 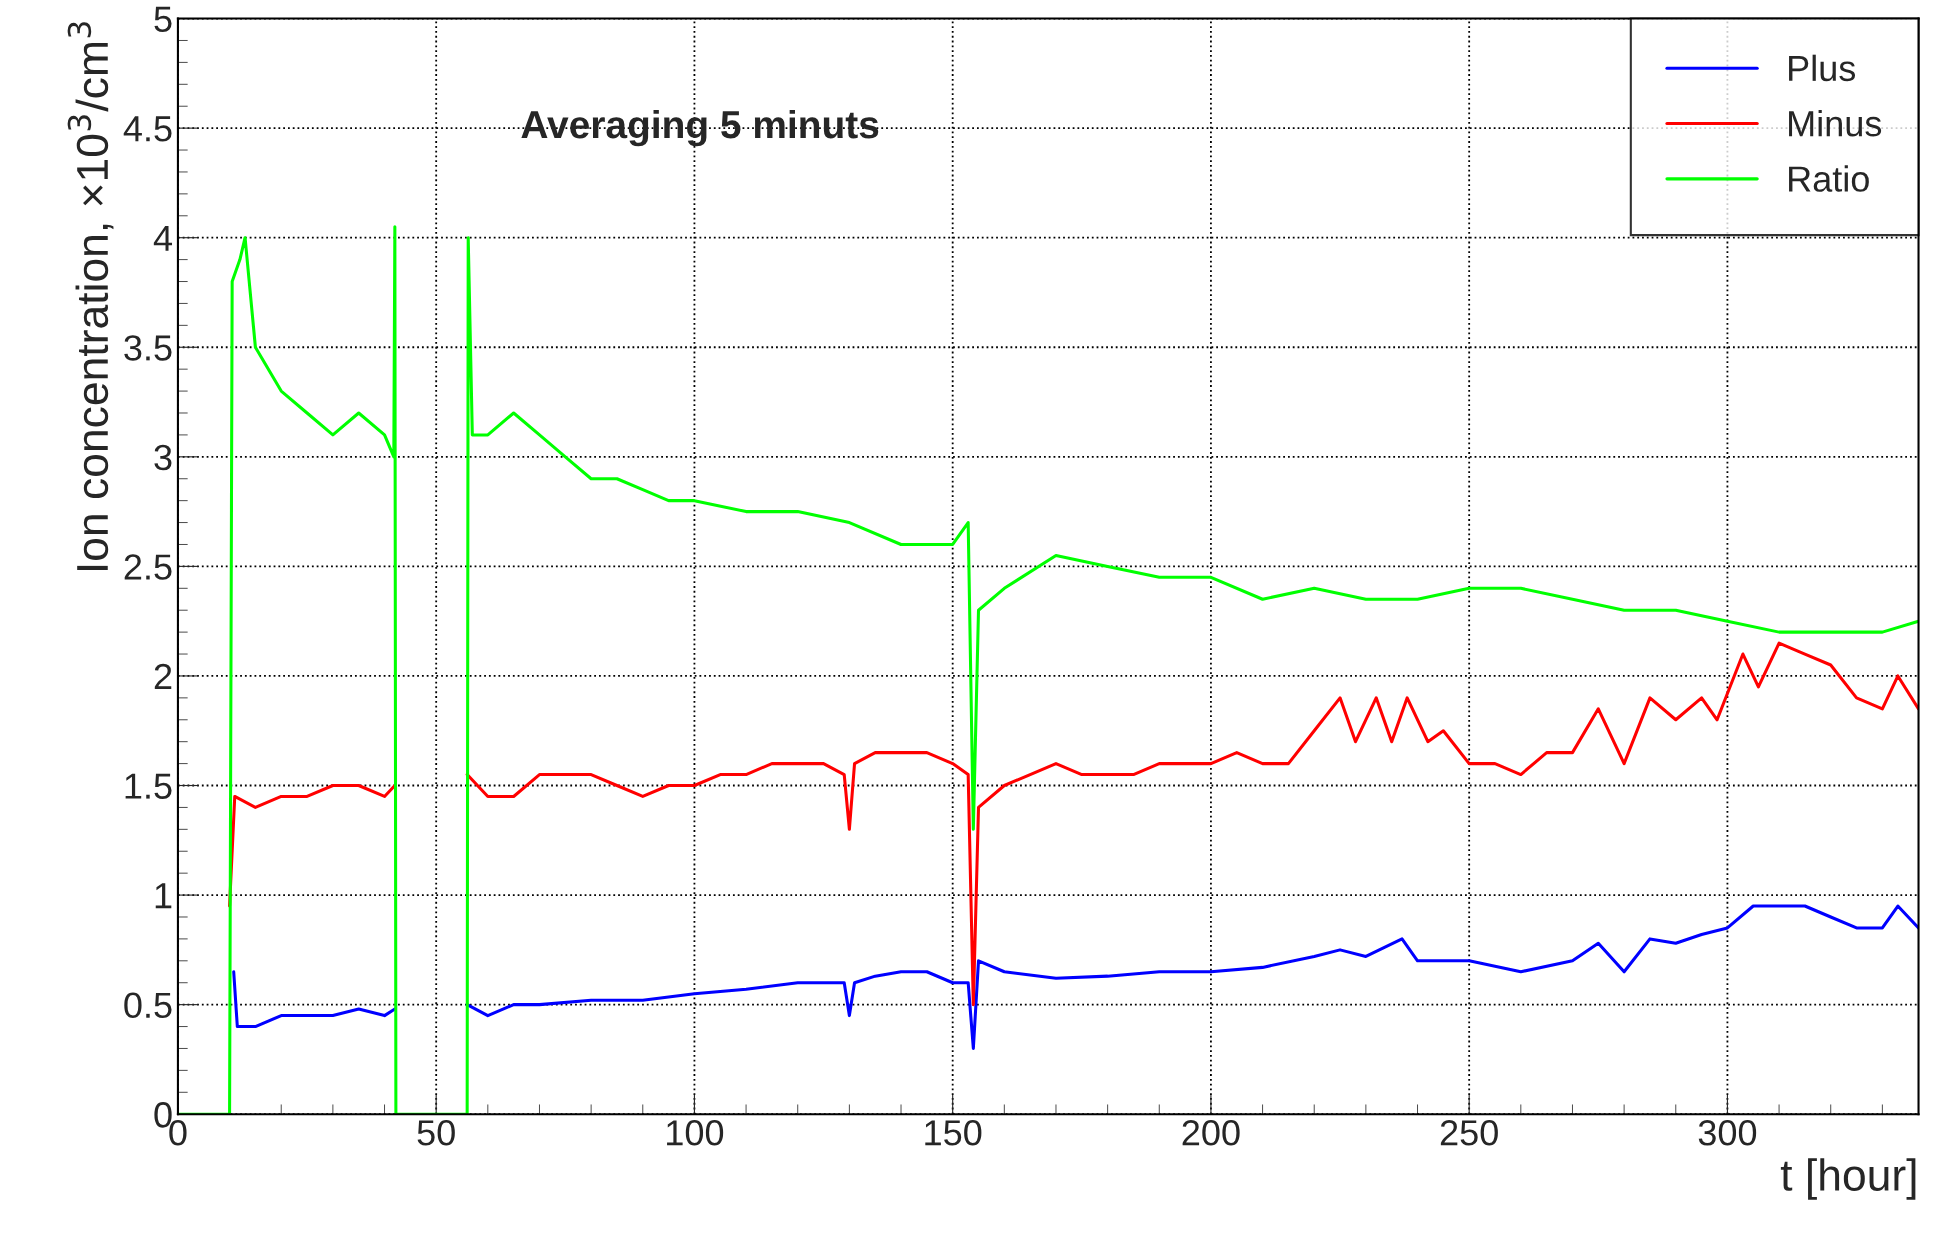 What do you see at coordinates (90, 296) in the screenshot?
I see `y-axis-title: Ion concentration, ×10$^{3}$/cm$^{3}$` at bounding box center [90, 296].